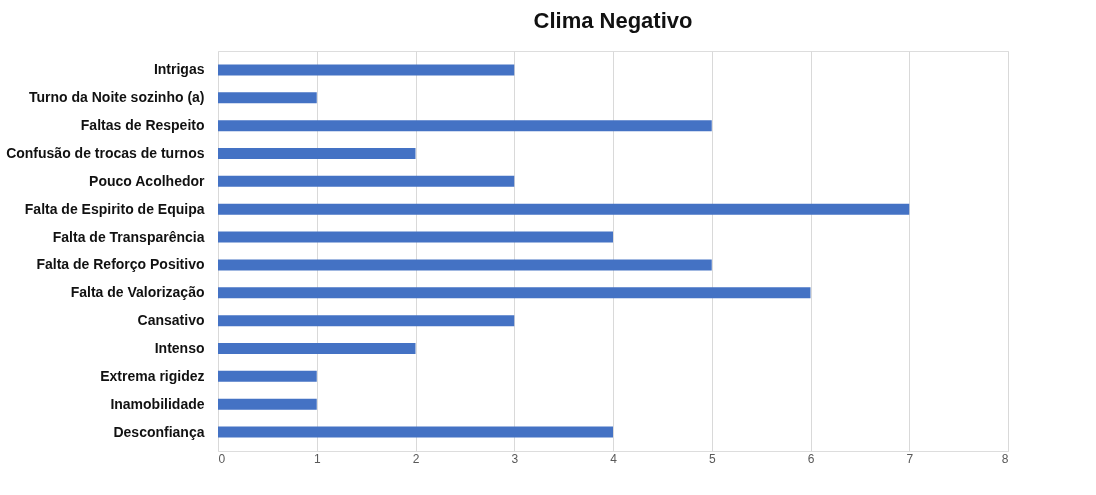 Image resolution: width=1096 pixels, height=495 pixels. Describe the element at coordinates (114, 208) in the screenshot. I see `y-tick-label: Falta de Espirito de Equipa` at that location.